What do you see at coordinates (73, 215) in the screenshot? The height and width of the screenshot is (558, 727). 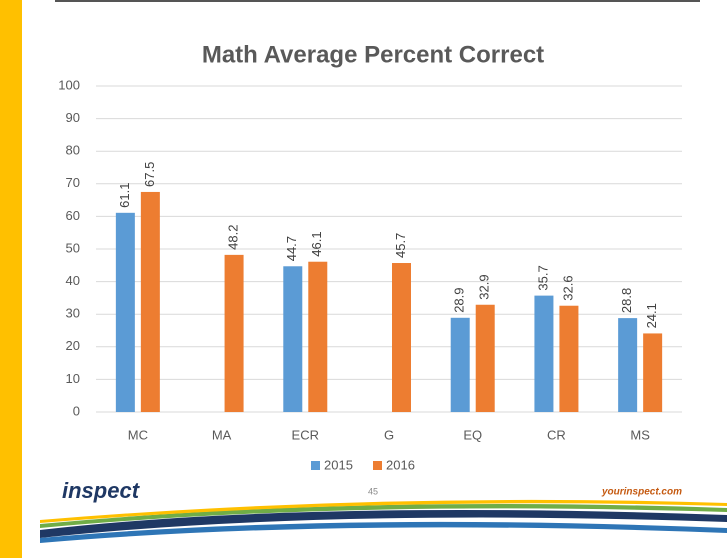 I see `y-tick-label: 60` at bounding box center [73, 215].